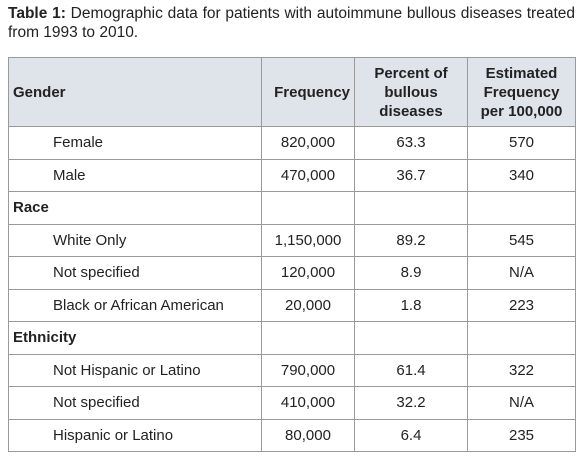 The height and width of the screenshot is (462, 583). Describe the element at coordinates (308, 305) in the screenshot. I see `cell: 20,000` at that location.